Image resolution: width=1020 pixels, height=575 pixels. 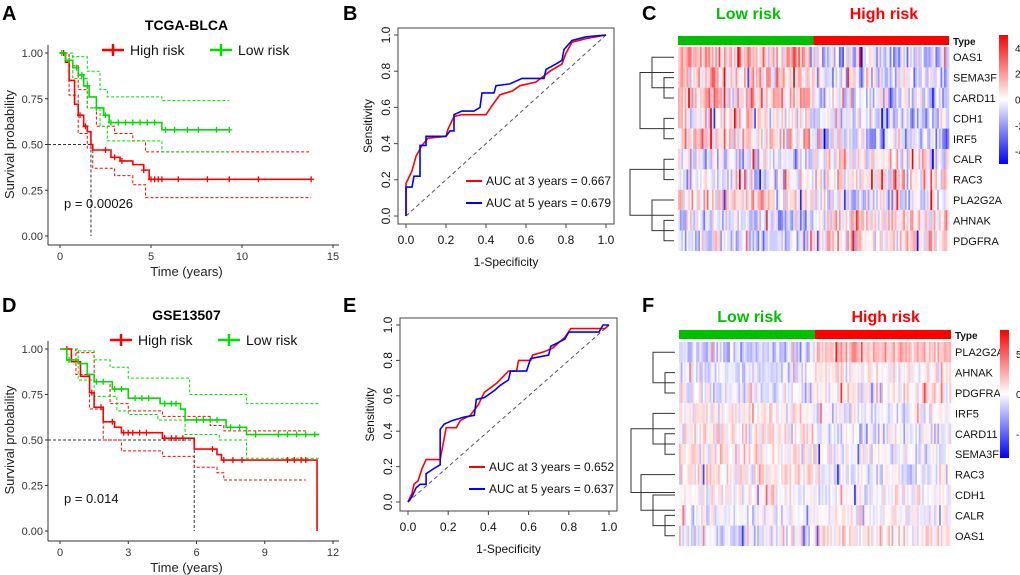 I want to click on legend-swatch, so click(x=221, y=50).